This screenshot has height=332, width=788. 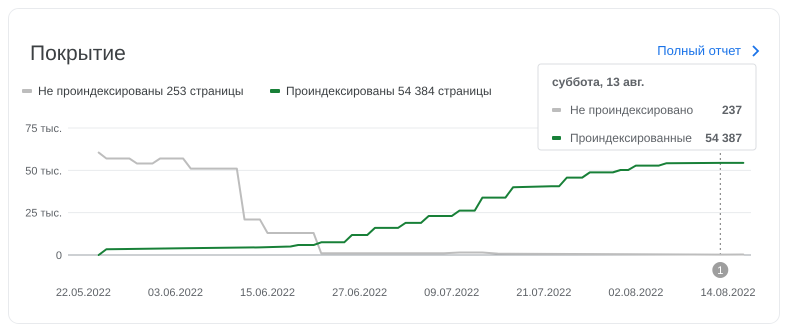 What do you see at coordinates (720, 271) in the screenshot?
I see `text: 1` at bounding box center [720, 271].